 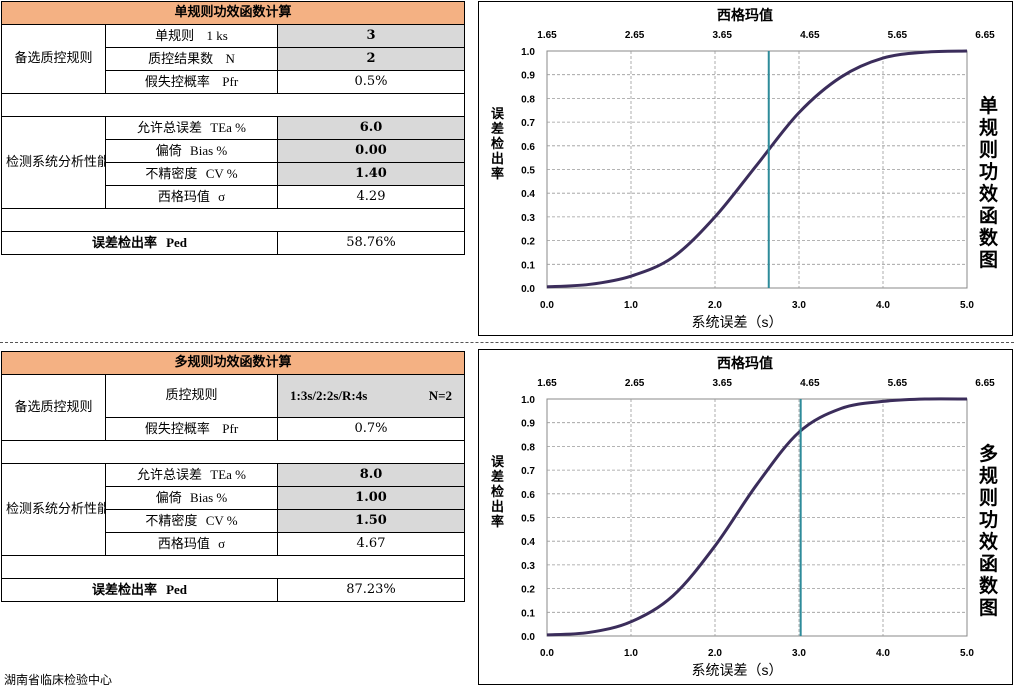 I want to click on section-divider, so click(x=507, y=342).